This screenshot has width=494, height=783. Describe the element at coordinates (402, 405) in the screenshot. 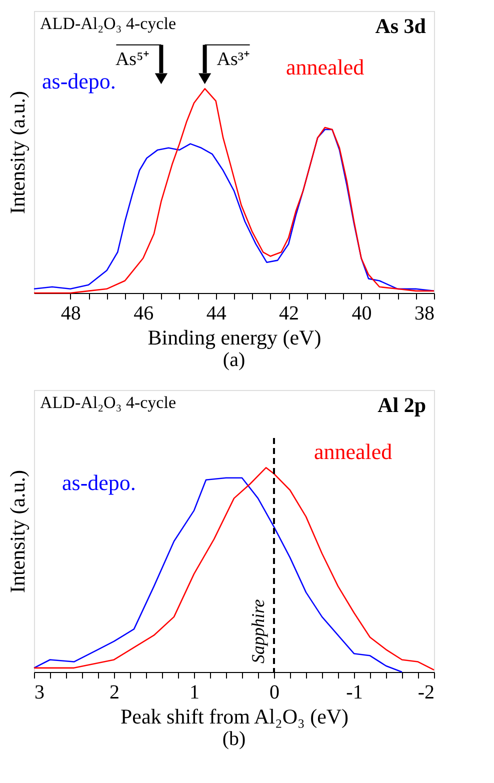

I see `text: Al 2p` at that location.